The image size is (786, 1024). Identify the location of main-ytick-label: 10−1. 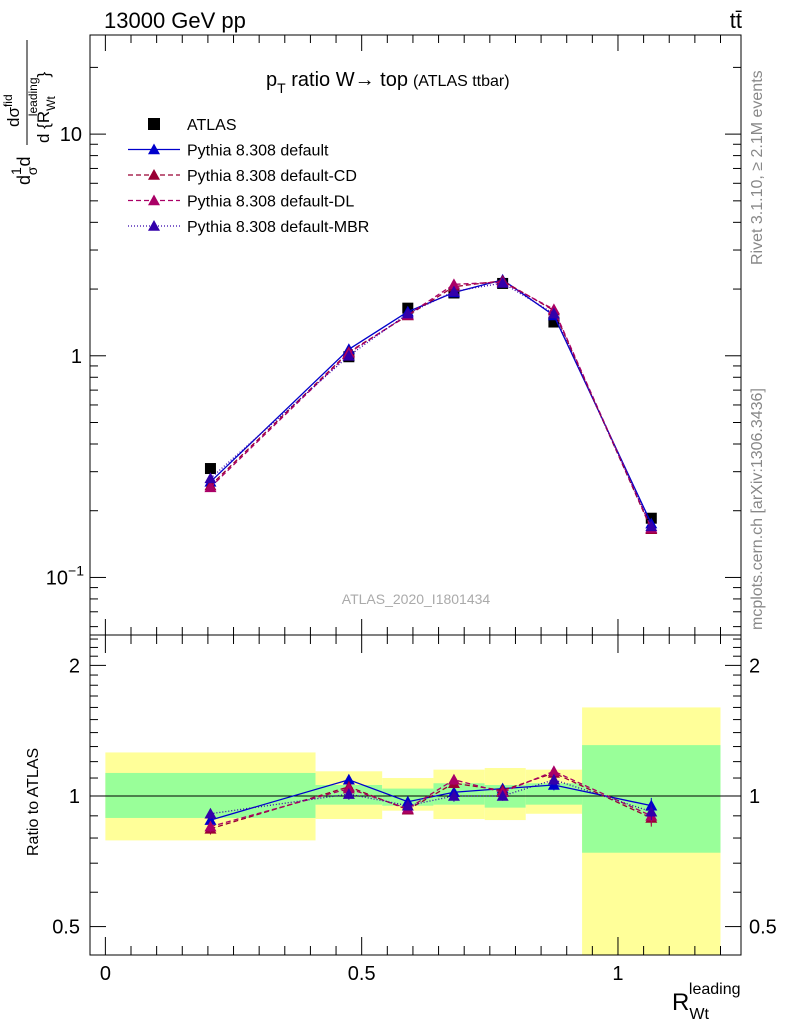
(65, 575).